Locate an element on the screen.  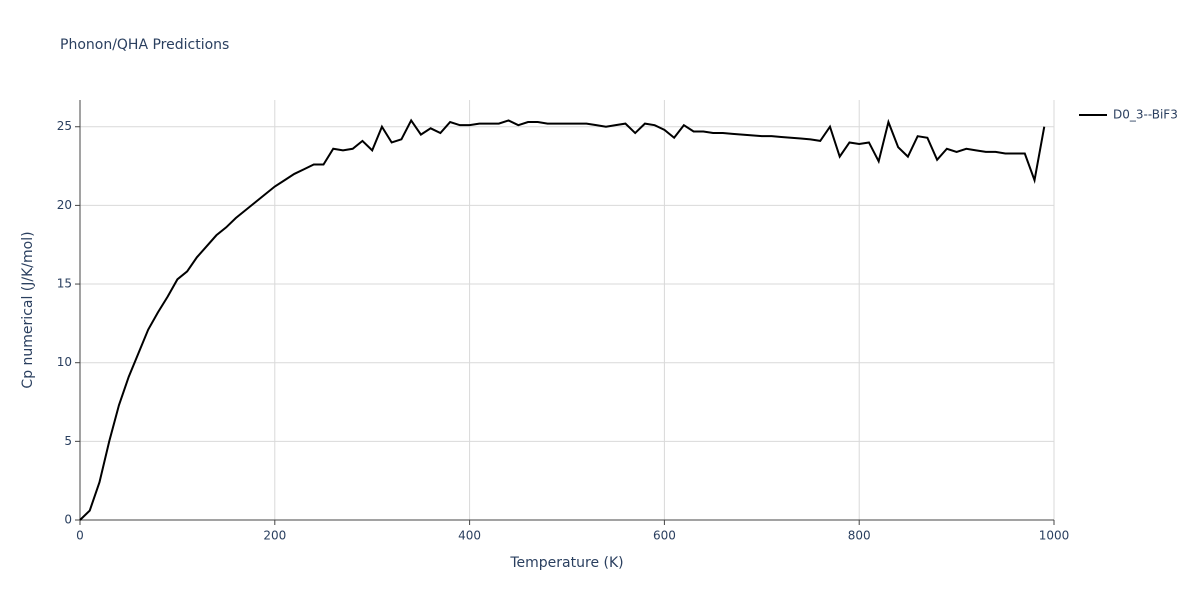
y-tick-label: 5 is located at coordinates (68, 441).